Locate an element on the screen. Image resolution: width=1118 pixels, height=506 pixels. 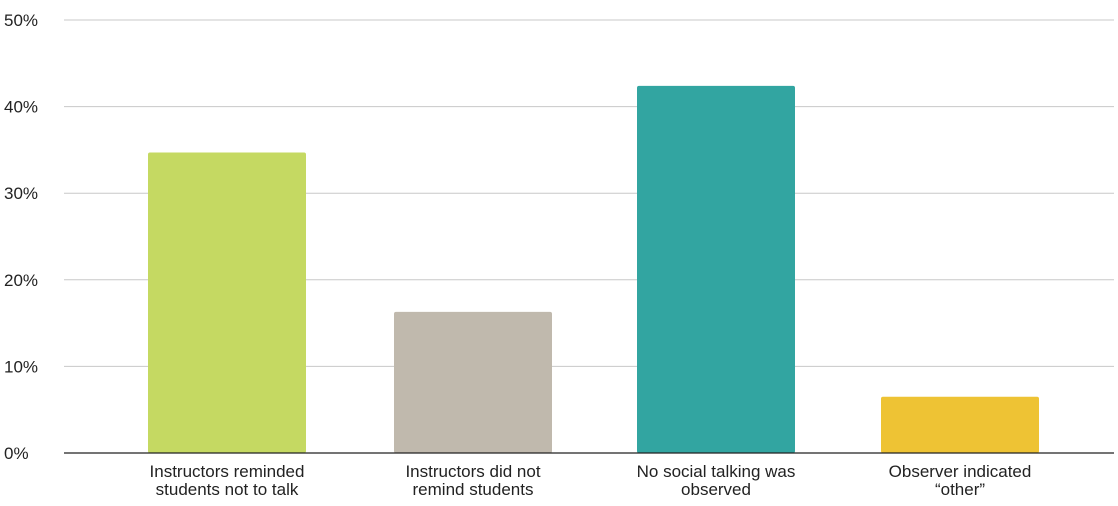
x-category-label-line: students not to talk is located at coordinates (227, 489).